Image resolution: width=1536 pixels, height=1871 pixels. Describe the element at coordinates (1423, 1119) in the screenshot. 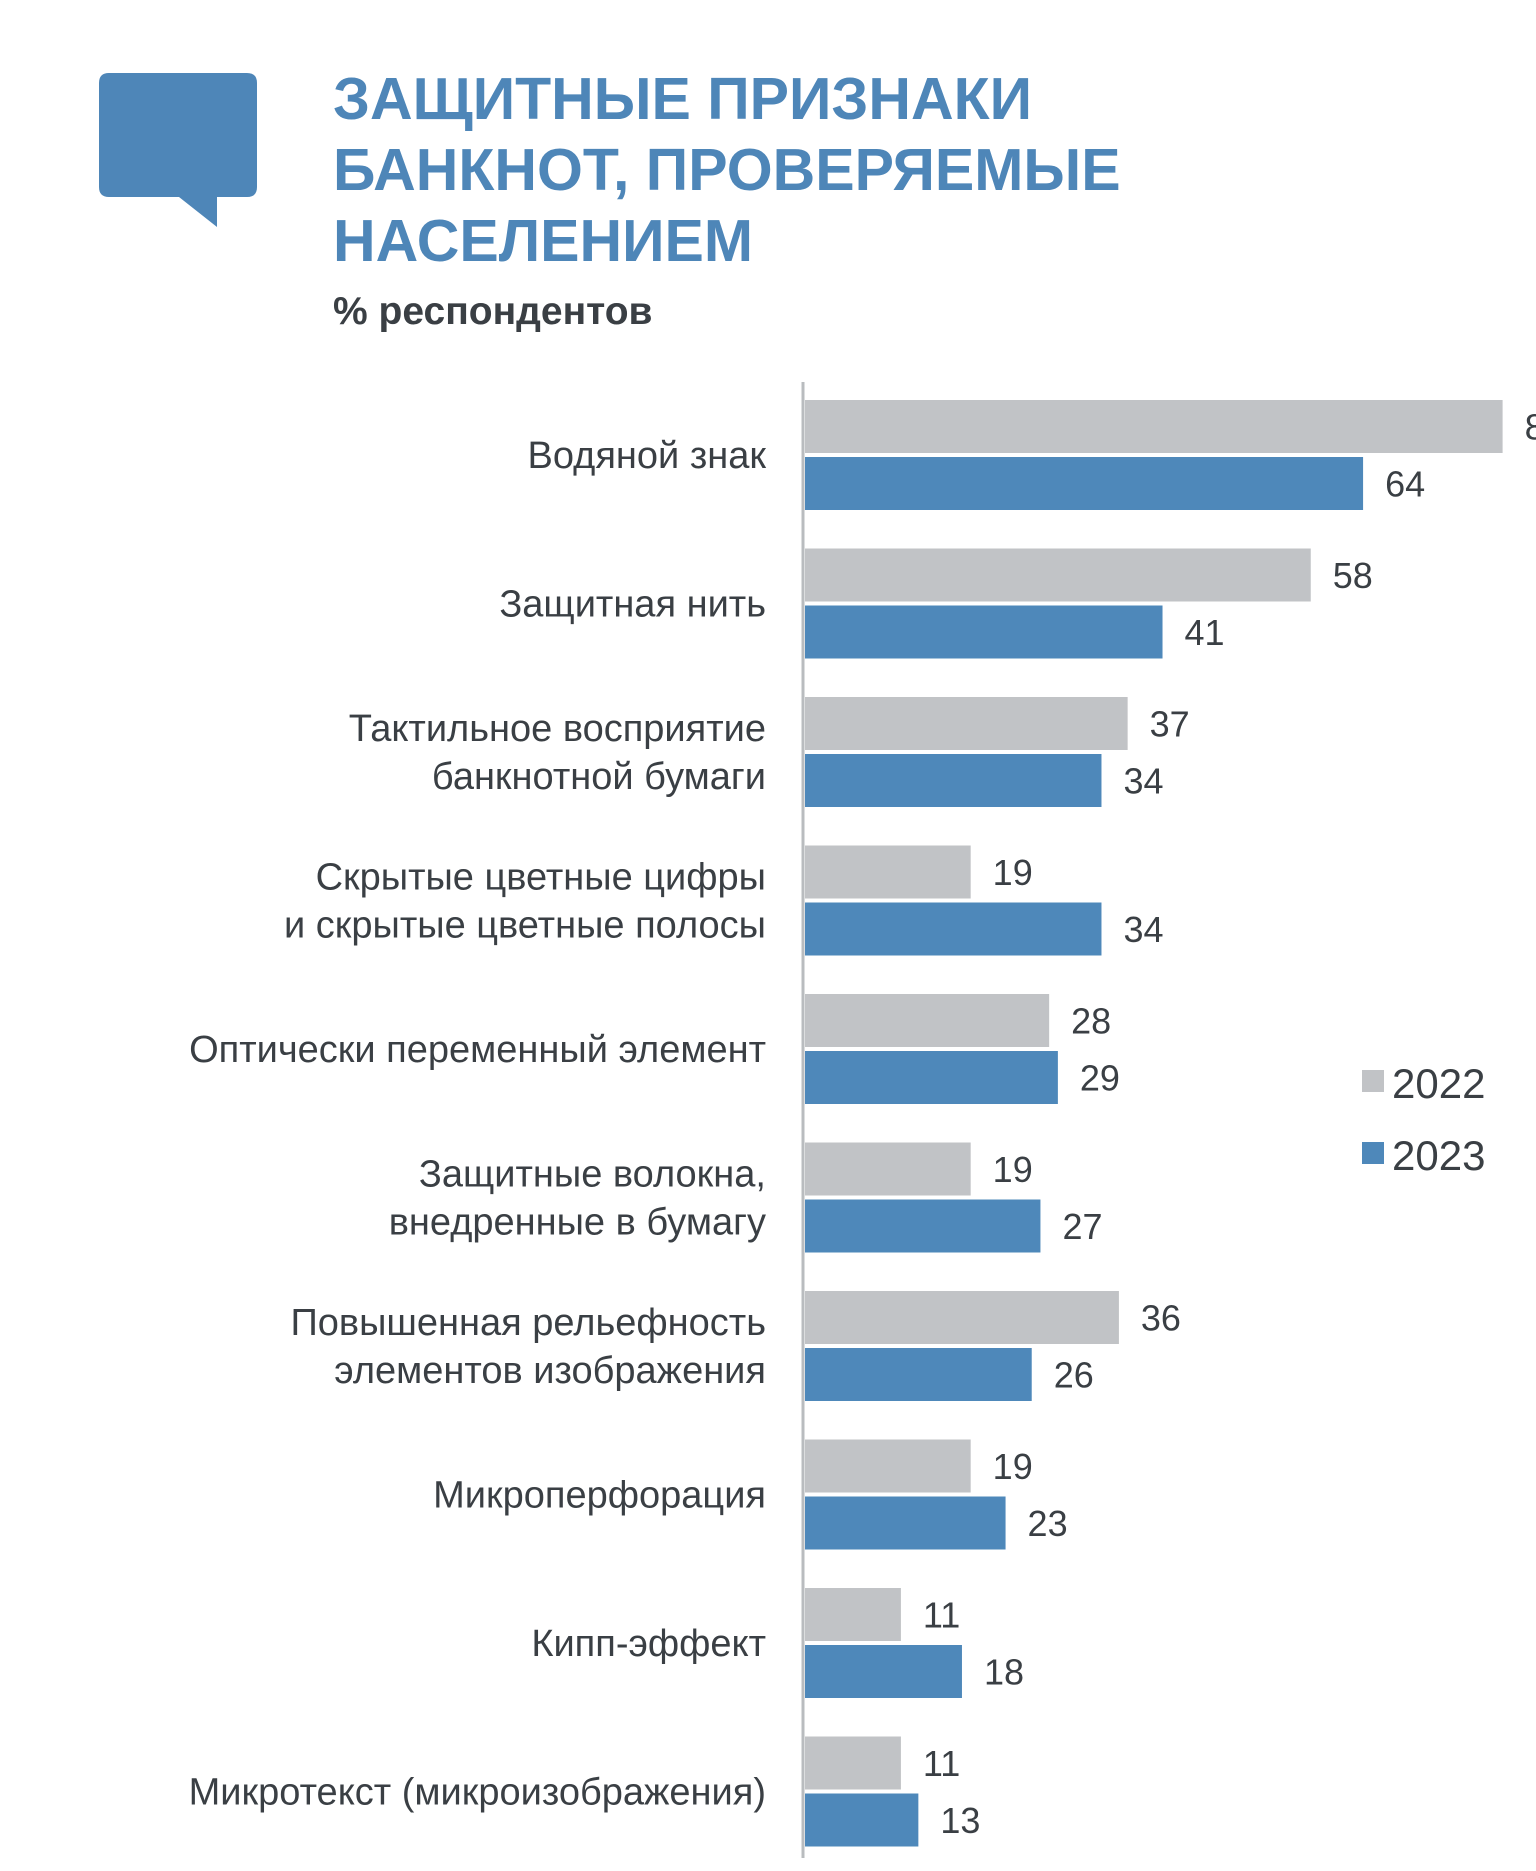

I see `legend: 2022 2023` at that location.